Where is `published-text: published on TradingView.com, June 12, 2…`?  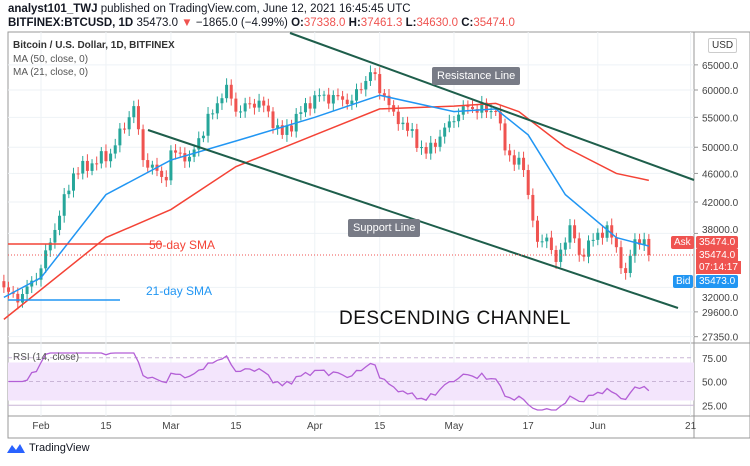
published-text: published on TradingView.com, June 12, 2… is located at coordinates (255, 9).